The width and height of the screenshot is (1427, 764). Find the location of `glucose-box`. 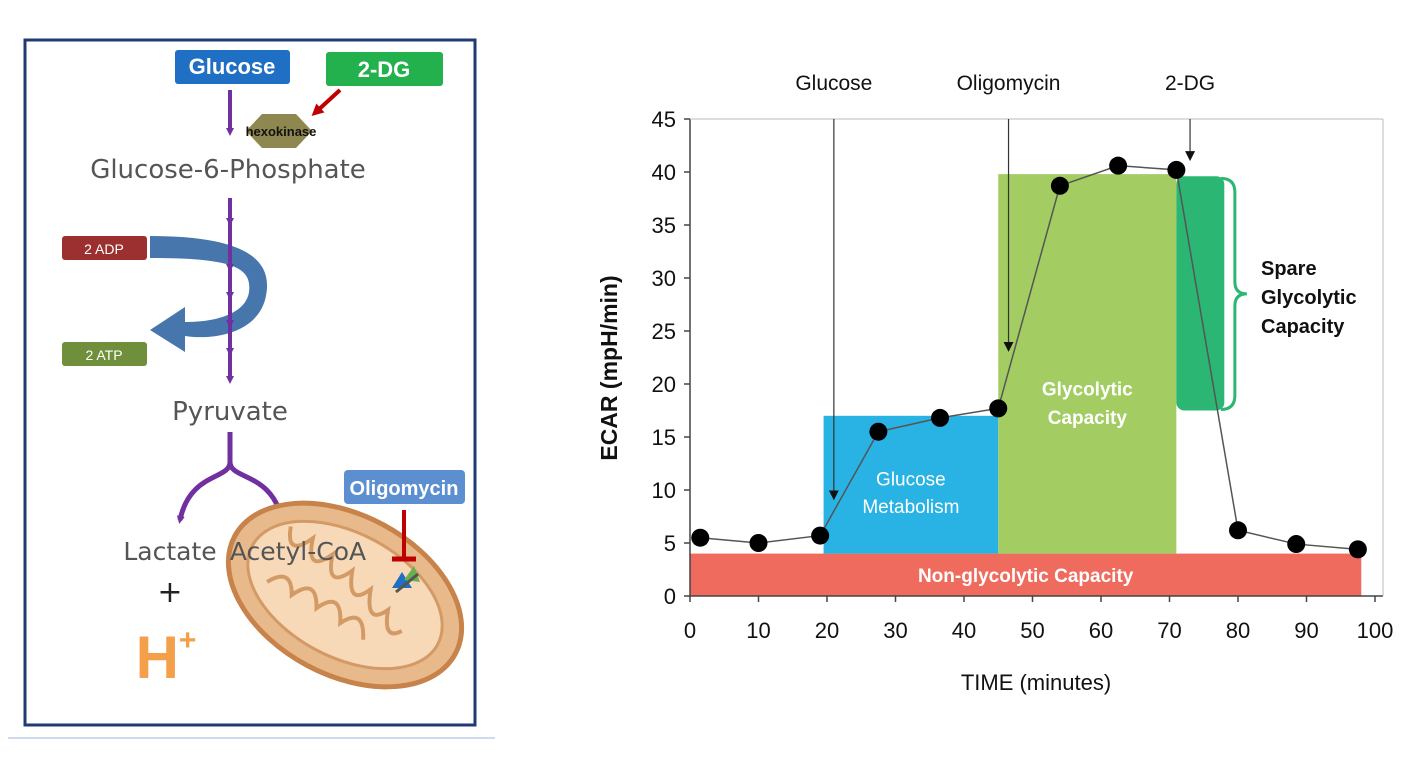

glucose-box is located at coordinates (232, 67).